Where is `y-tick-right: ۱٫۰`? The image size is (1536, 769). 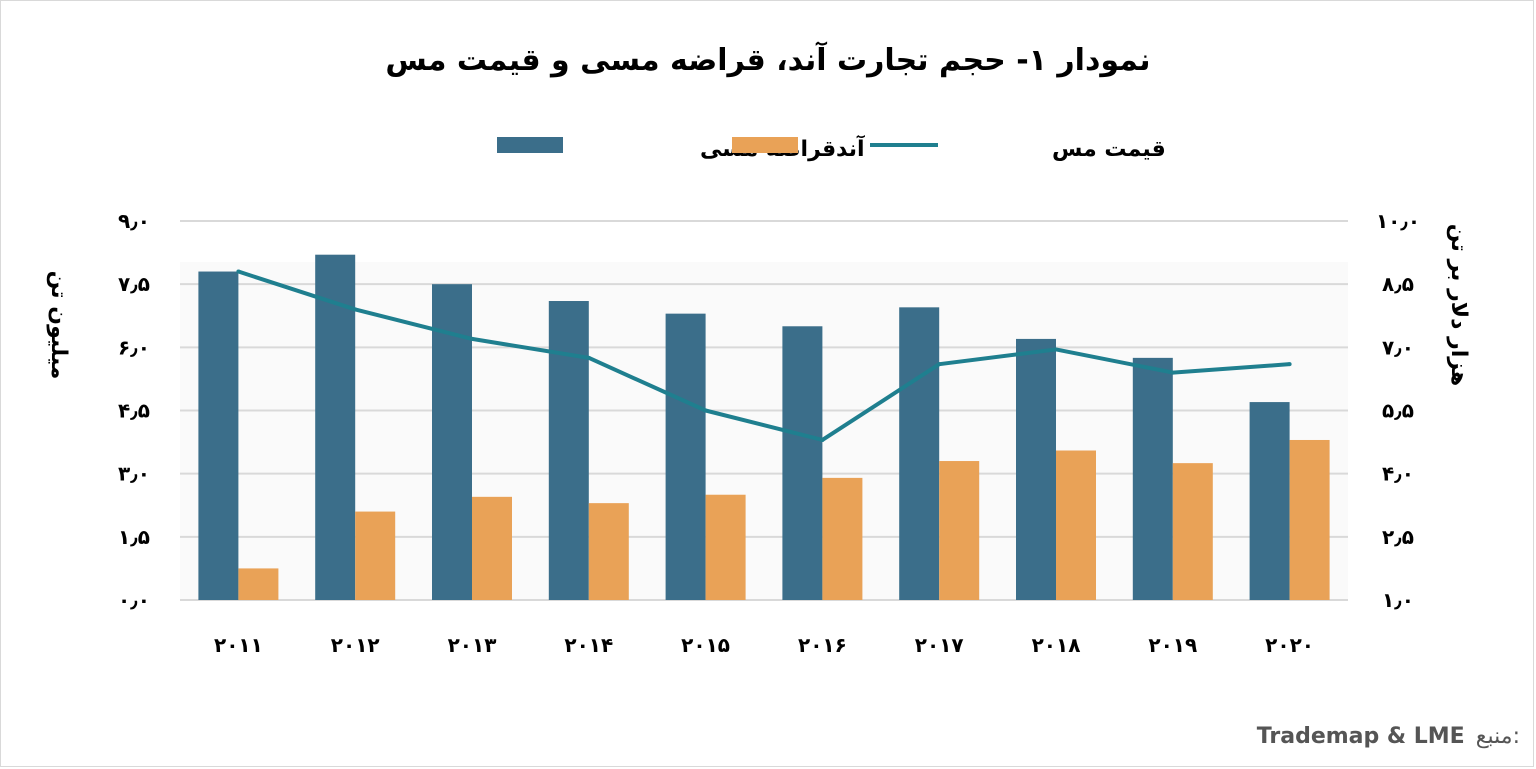 y-tick-right: ۱٫۰ is located at coordinates (1398, 600).